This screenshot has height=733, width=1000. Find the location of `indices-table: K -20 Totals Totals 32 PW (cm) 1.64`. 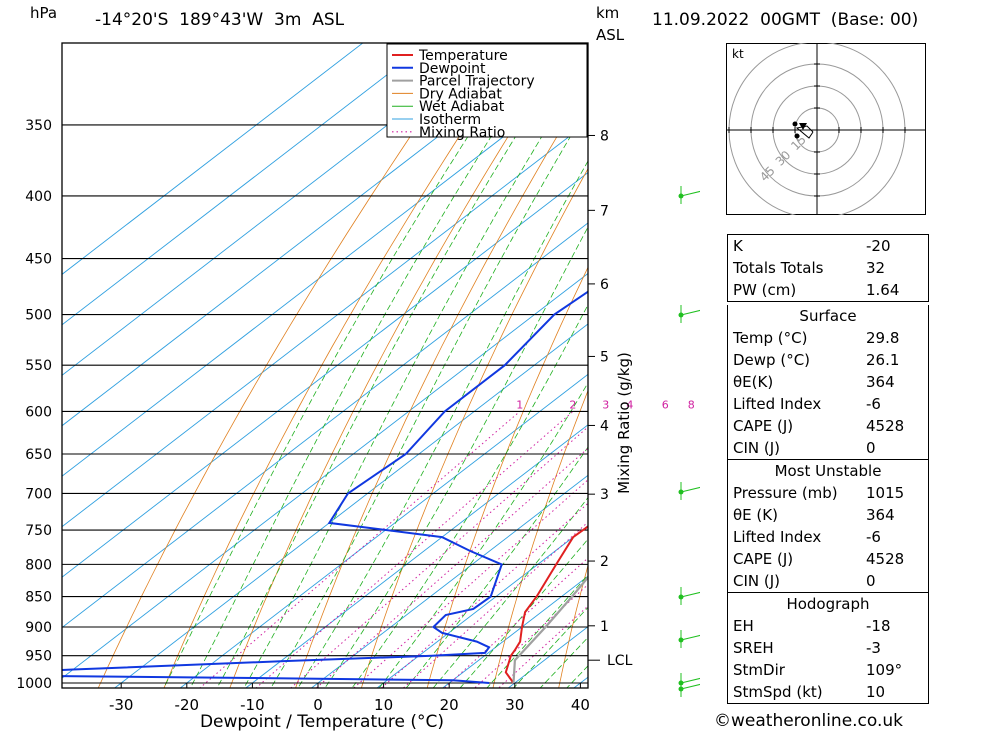

indices-table: K -20 Totals Totals 32 PW (cm) 1.64 is located at coordinates (828, 268).